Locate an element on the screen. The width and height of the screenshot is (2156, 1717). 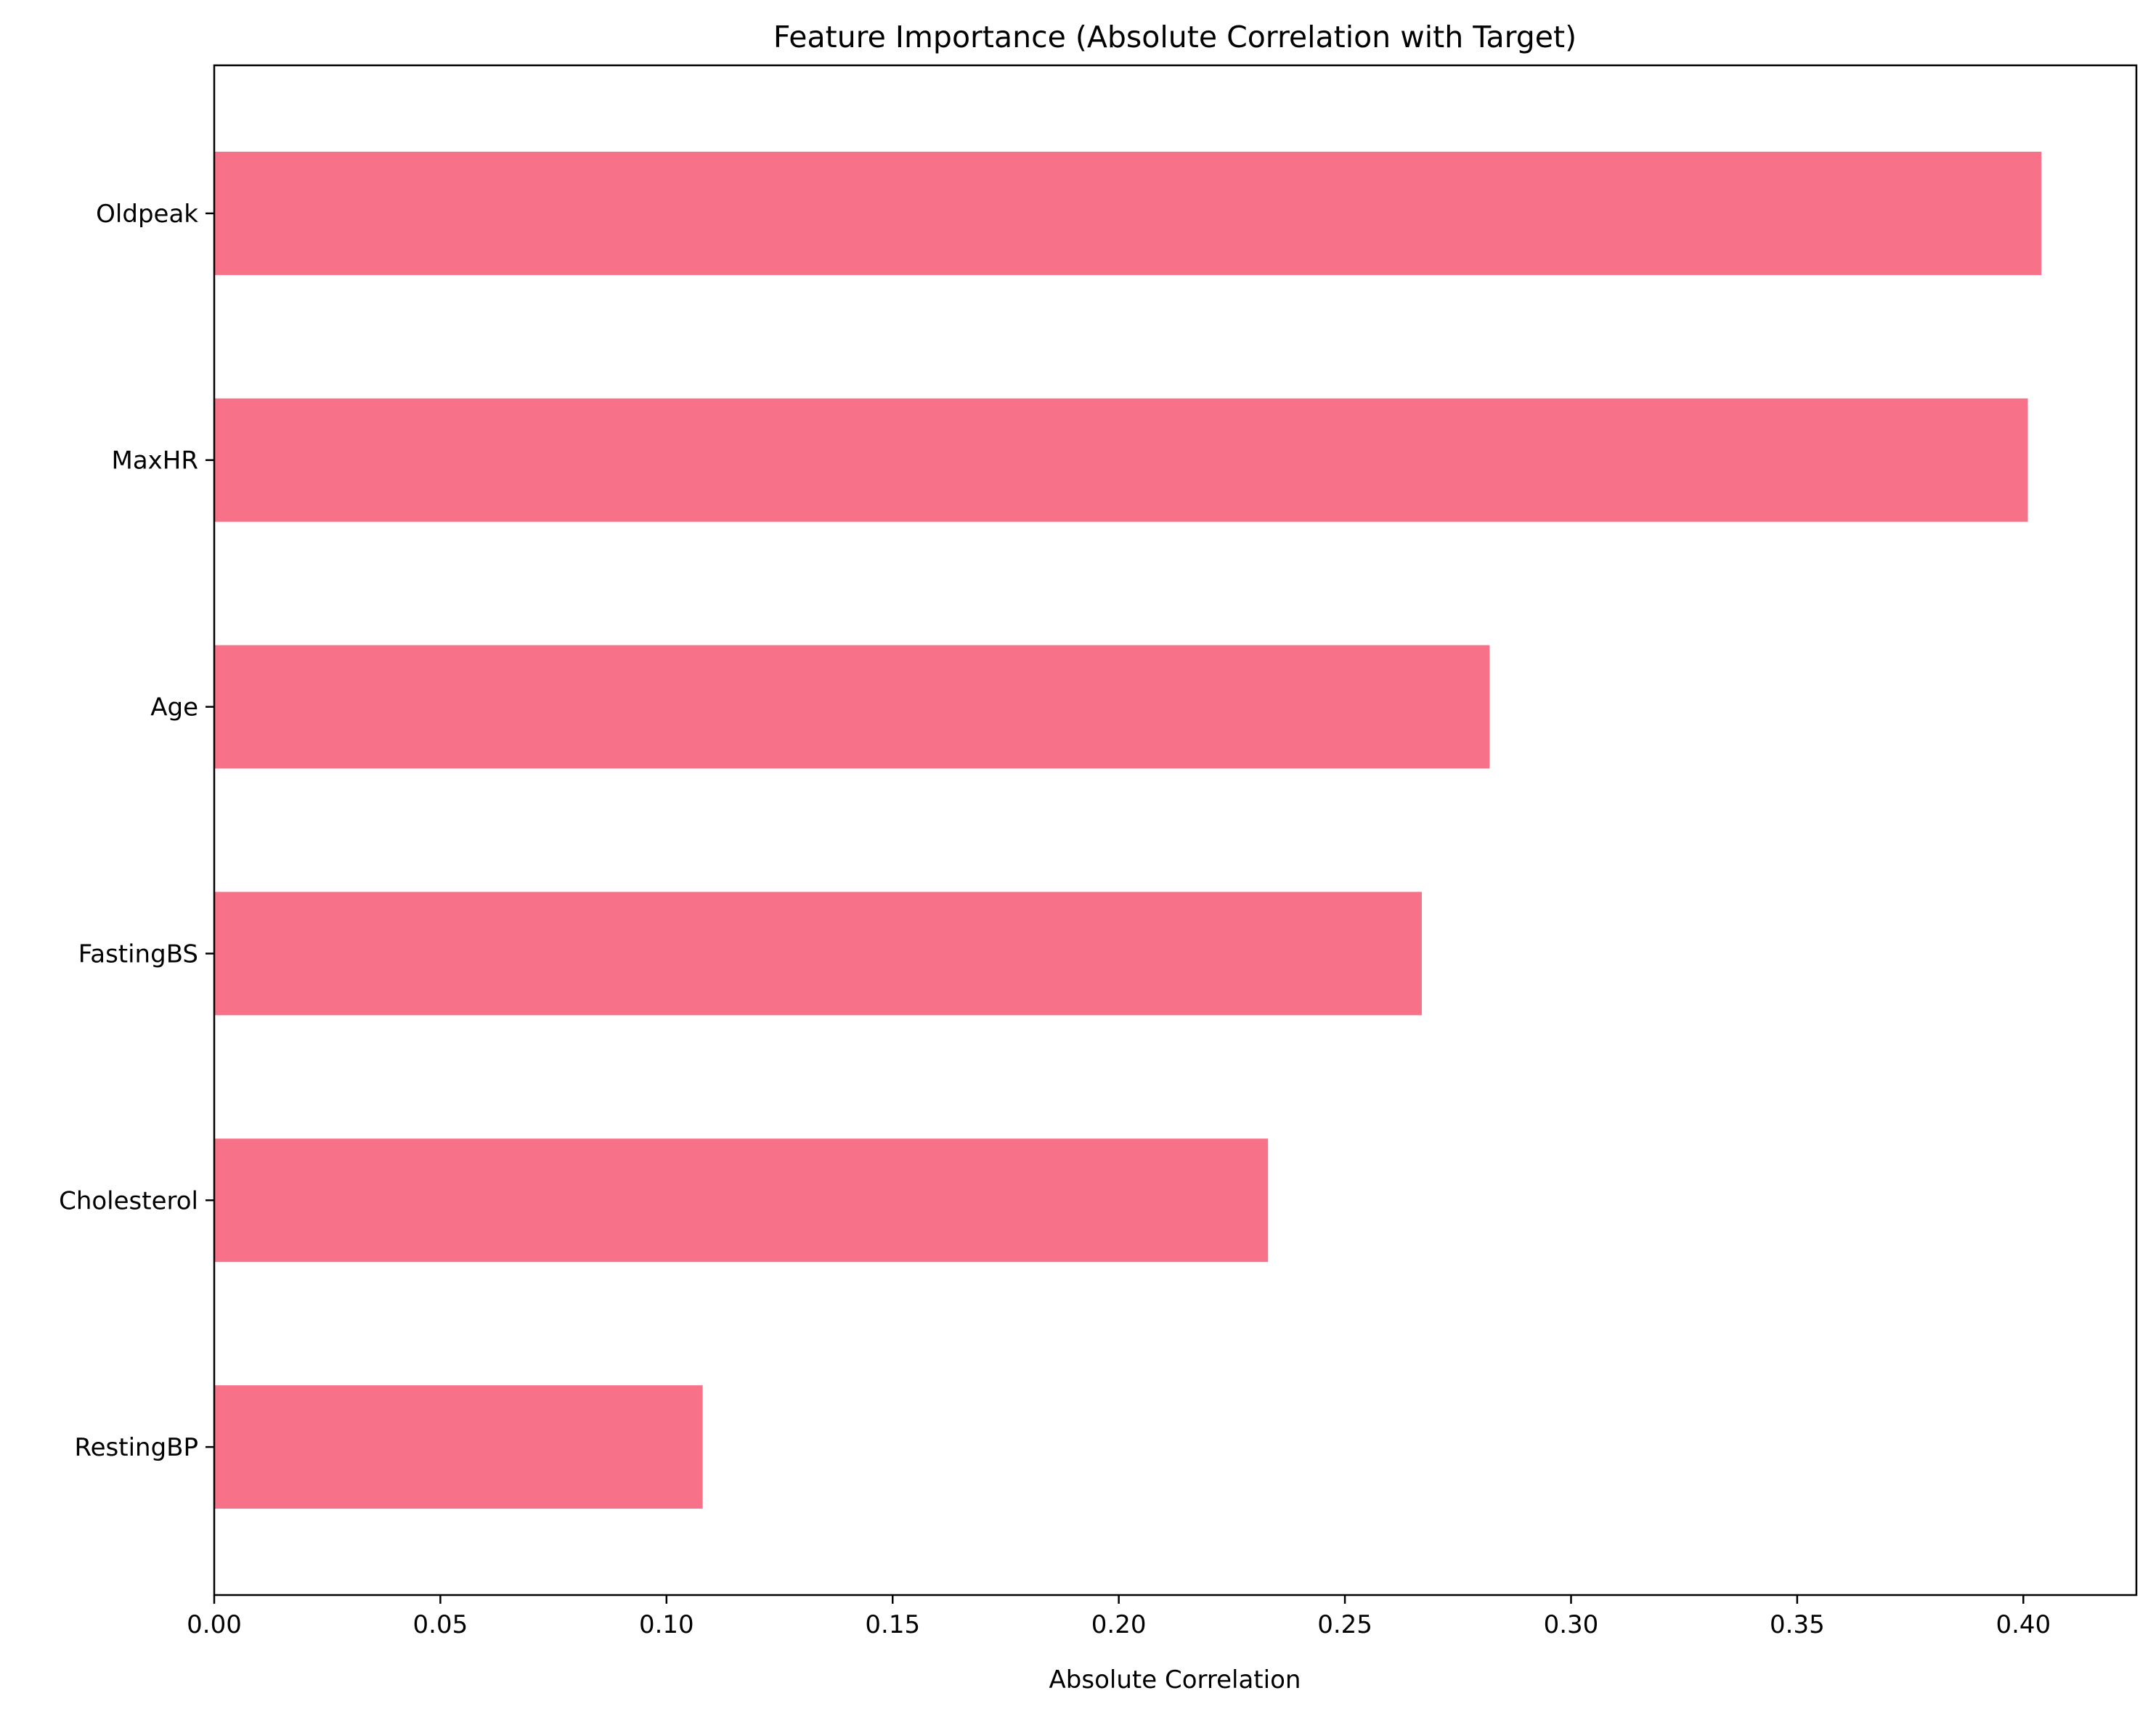
bar-fastingbs is located at coordinates (818, 954).